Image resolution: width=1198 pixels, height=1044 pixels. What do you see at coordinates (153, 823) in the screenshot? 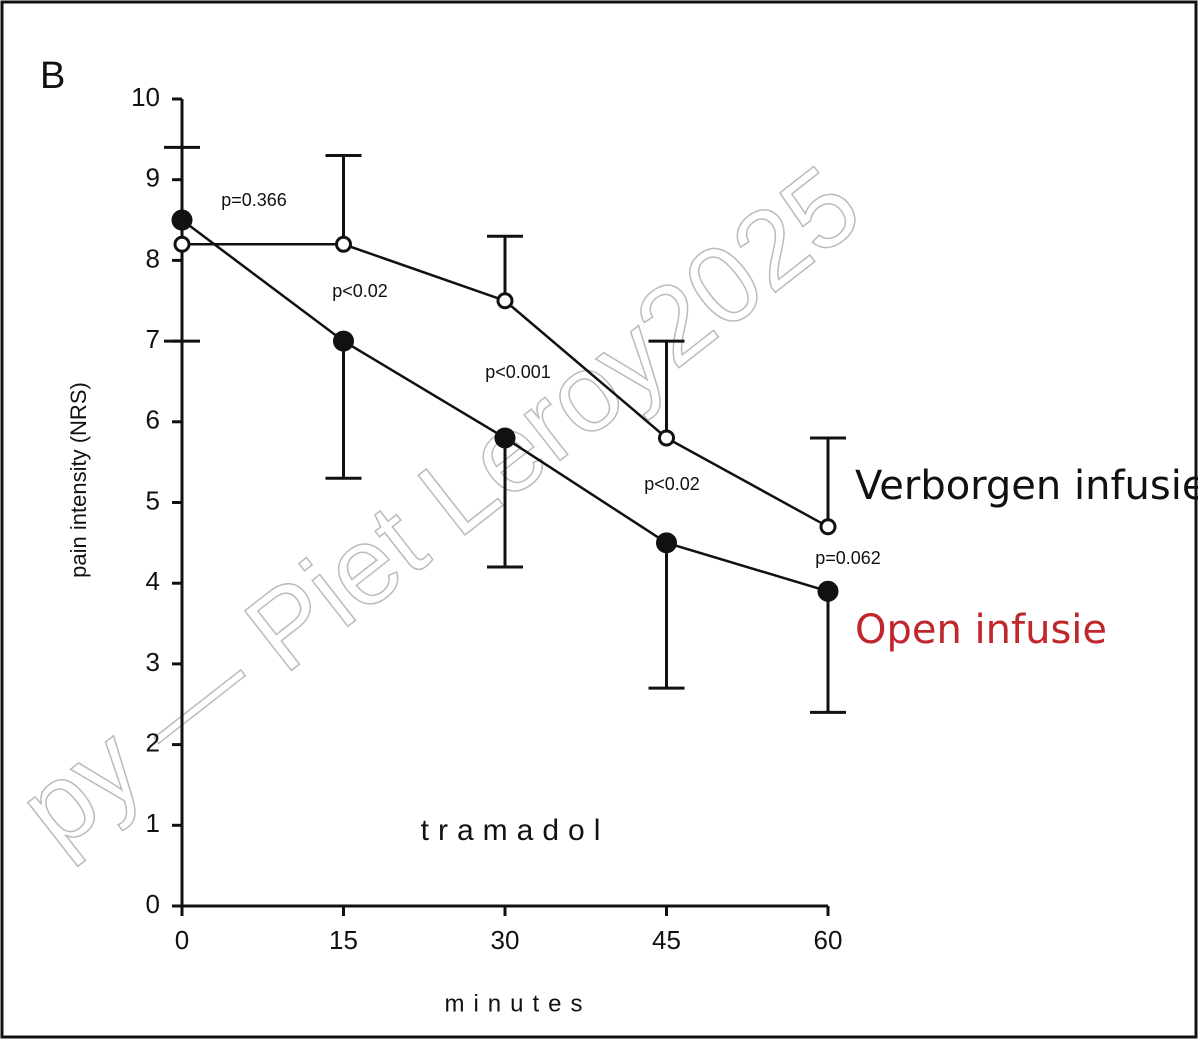
I see `y-tick-label: 1` at bounding box center [153, 823].